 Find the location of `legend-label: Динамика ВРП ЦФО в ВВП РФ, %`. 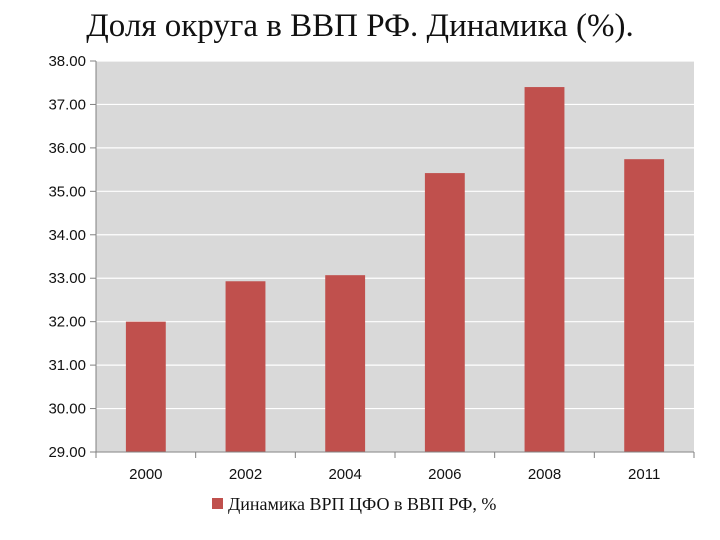

legend-label: Динамика ВРП ЦФО в ВВП РФ, % is located at coordinates (362, 504).